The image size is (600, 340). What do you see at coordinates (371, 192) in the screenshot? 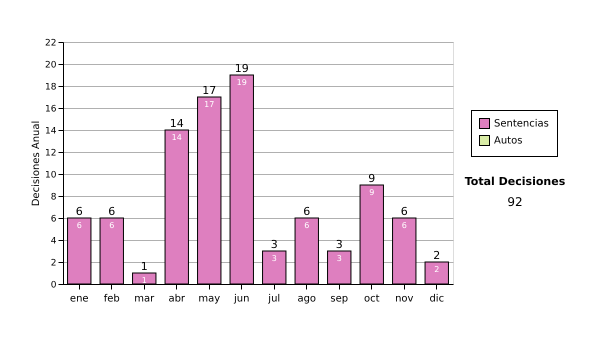
I see `data-label: 9` at bounding box center [371, 192].